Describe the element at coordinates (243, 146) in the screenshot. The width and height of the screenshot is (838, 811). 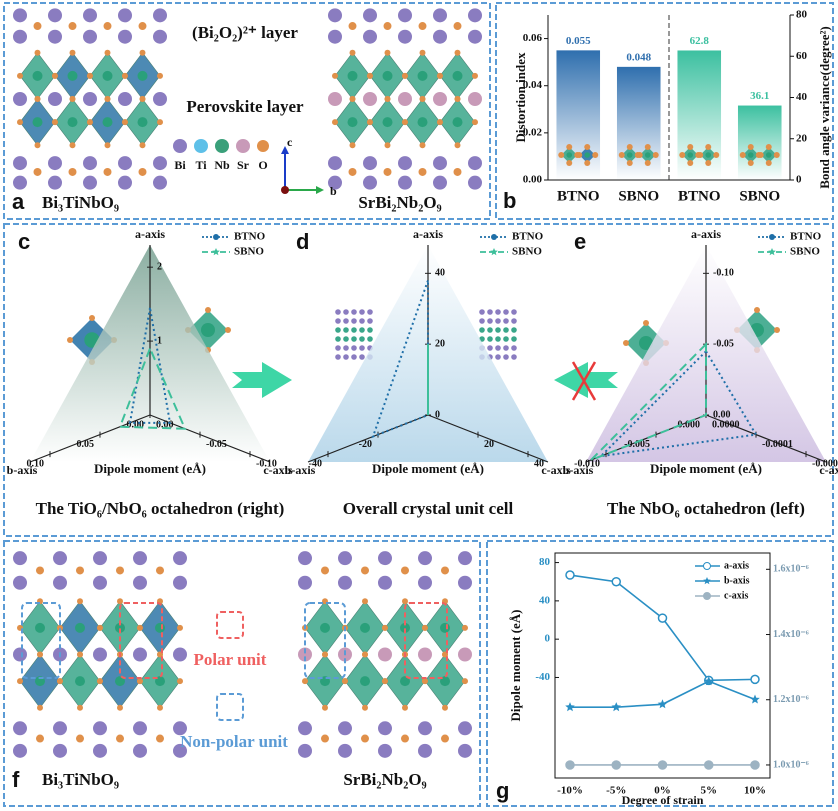
I see `atom-key` at that location.